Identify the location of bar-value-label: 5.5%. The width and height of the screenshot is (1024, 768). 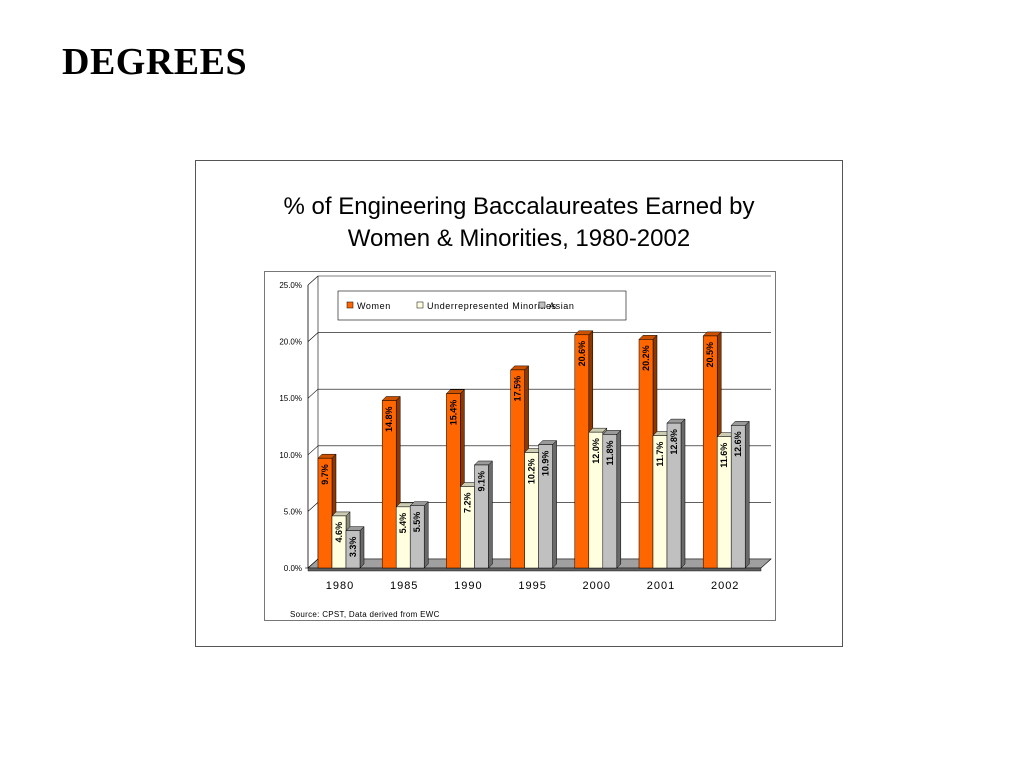
(417, 522).